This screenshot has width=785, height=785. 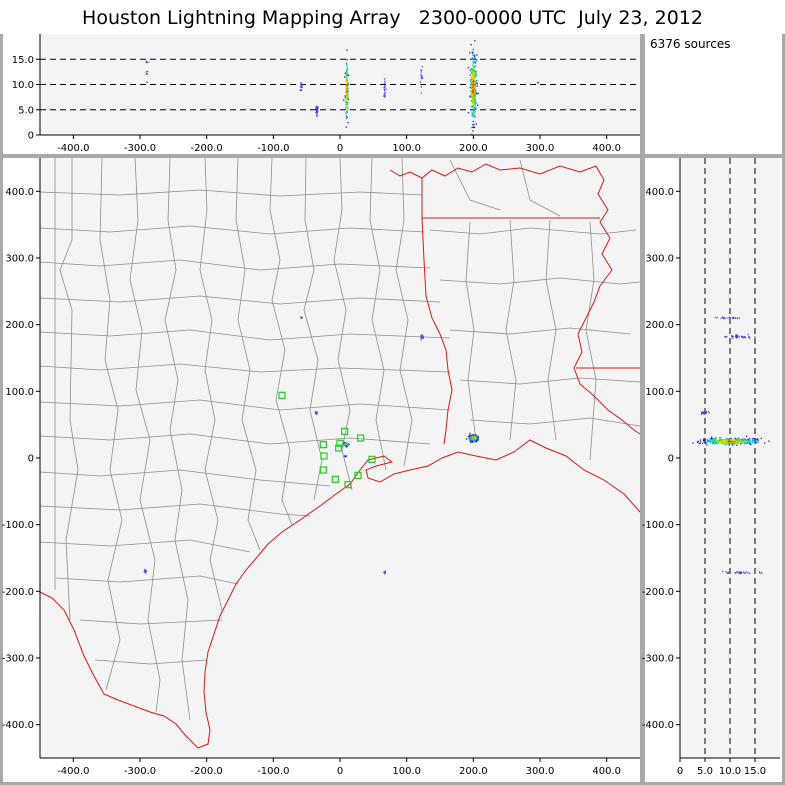 I want to click on x-tick-label: 5.0, so click(x=705, y=771).